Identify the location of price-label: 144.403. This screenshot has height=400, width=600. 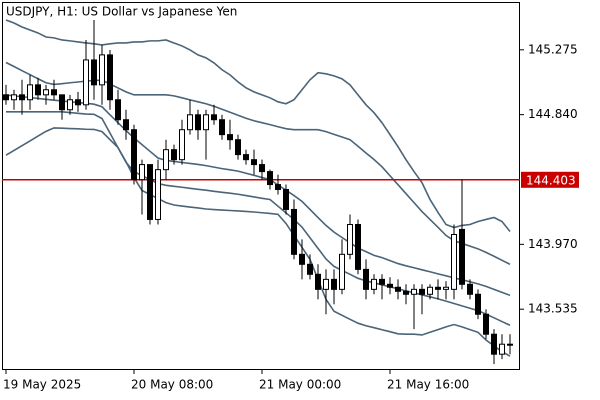
(551, 180).